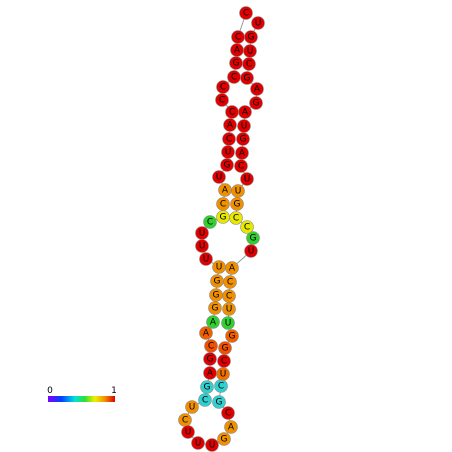 The image size is (452, 452). I want to click on colorbar-max: 1, so click(114, 391).